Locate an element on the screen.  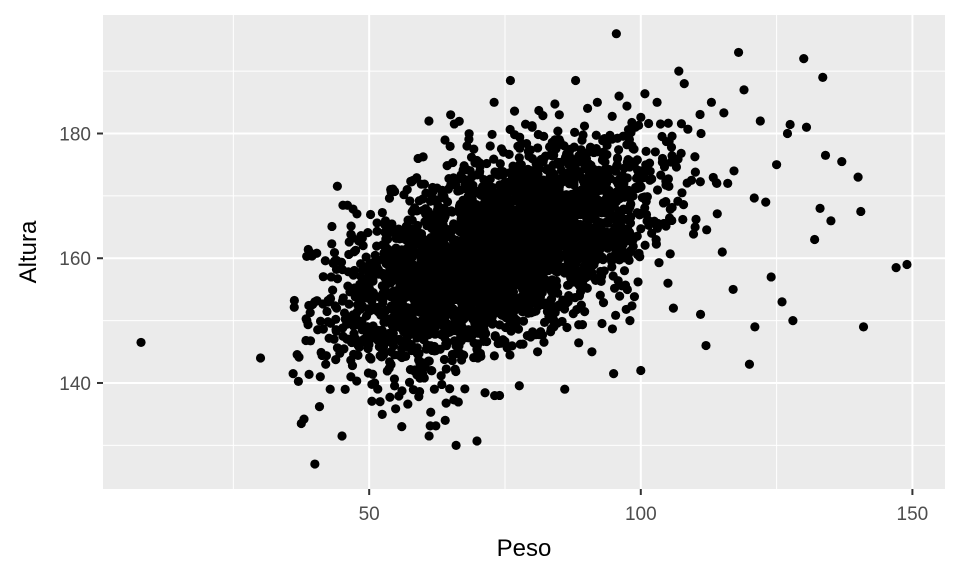
y-tick-label: 180 is located at coordinates (75, 135).